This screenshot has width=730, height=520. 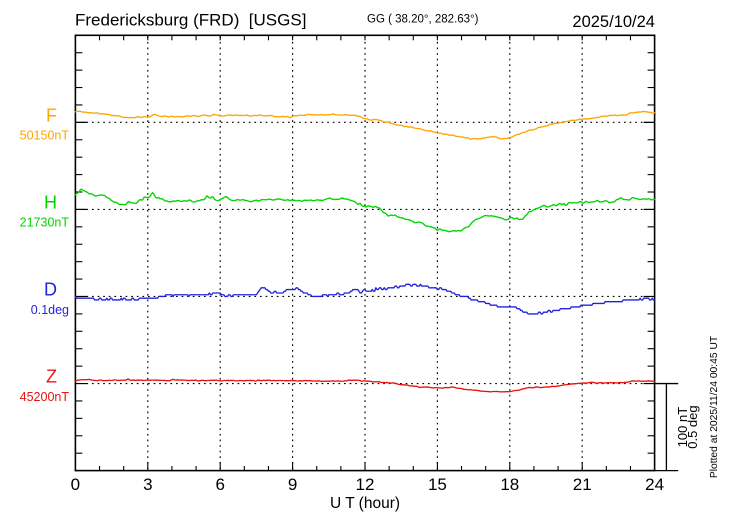 I want to click on x-tick-label: 15, so click(x=437, y=484).